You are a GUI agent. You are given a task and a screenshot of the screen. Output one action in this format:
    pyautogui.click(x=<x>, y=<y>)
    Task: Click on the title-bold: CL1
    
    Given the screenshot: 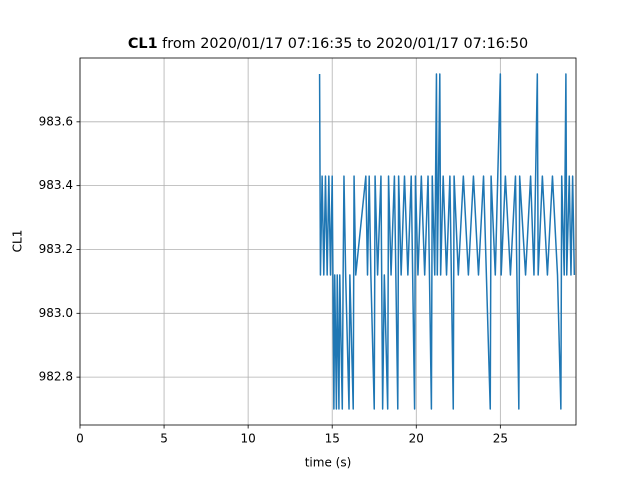 What is the action you would take?
    pyautogui.click(x=143, y=44)
    